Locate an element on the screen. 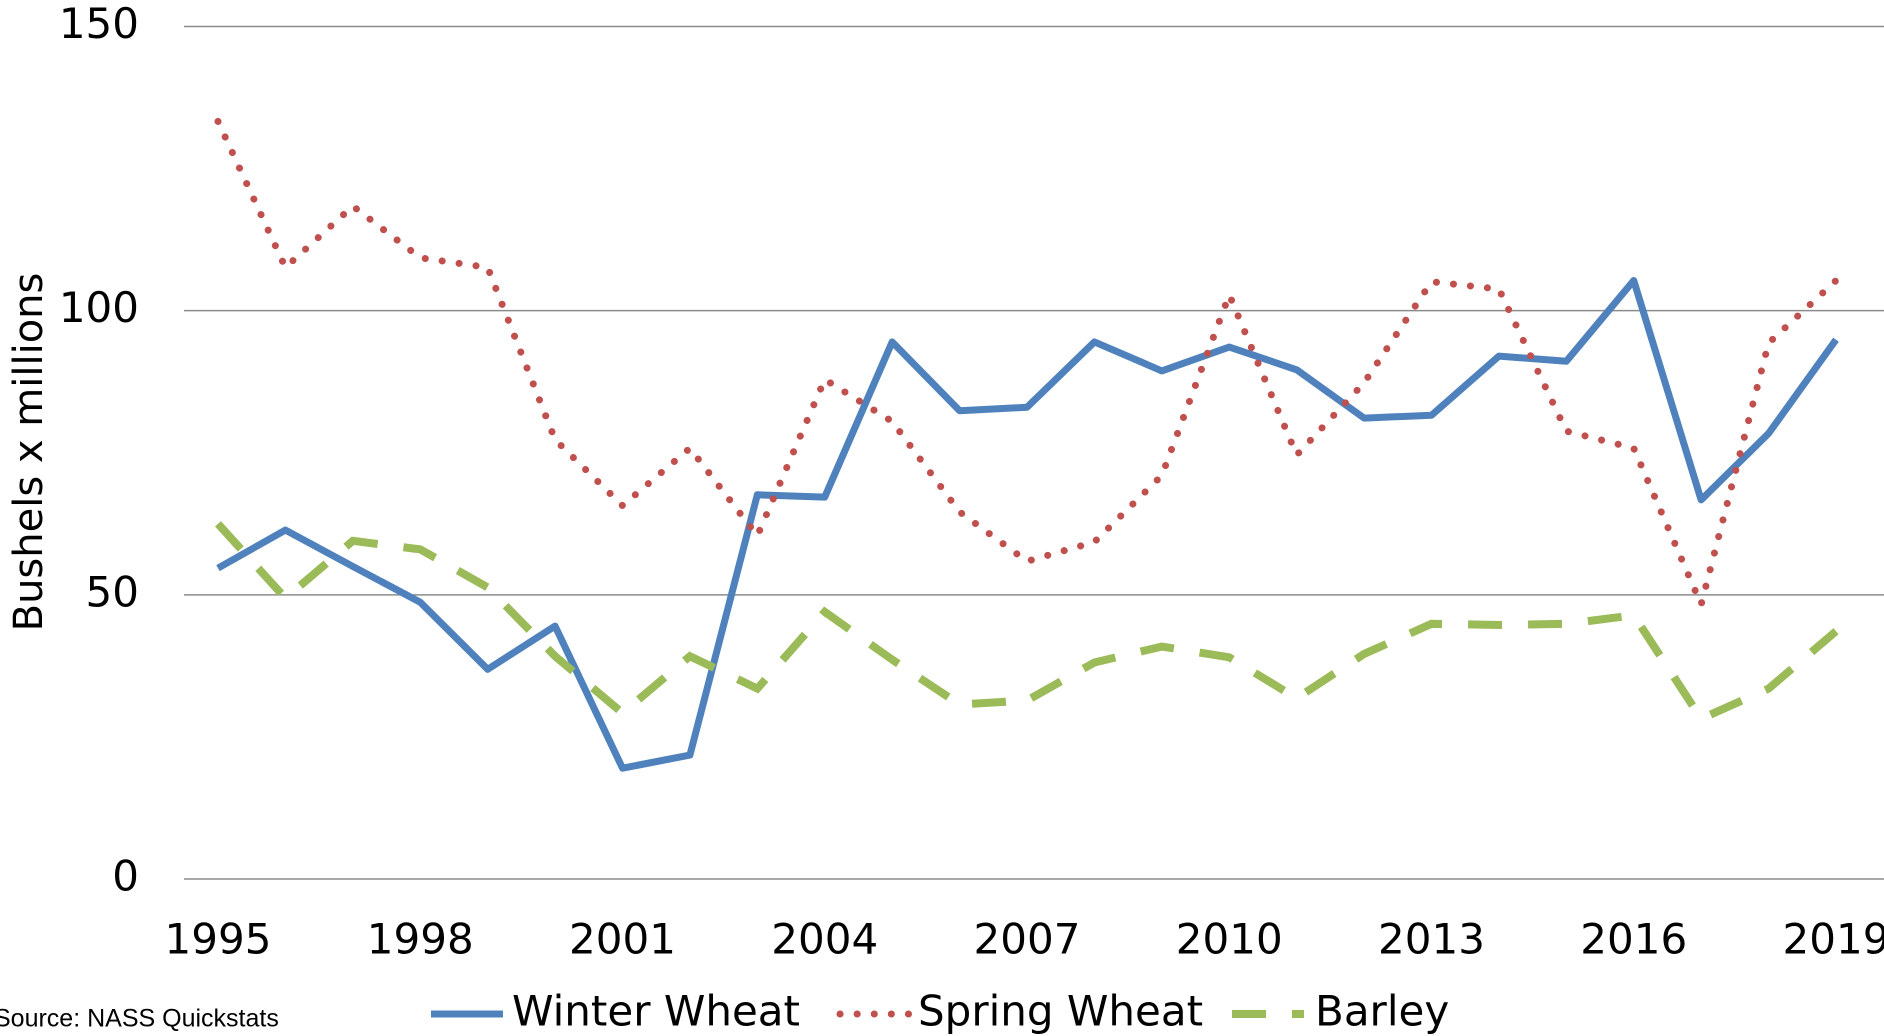  legend-label: Barley is located at coordinates (1382, 1011).